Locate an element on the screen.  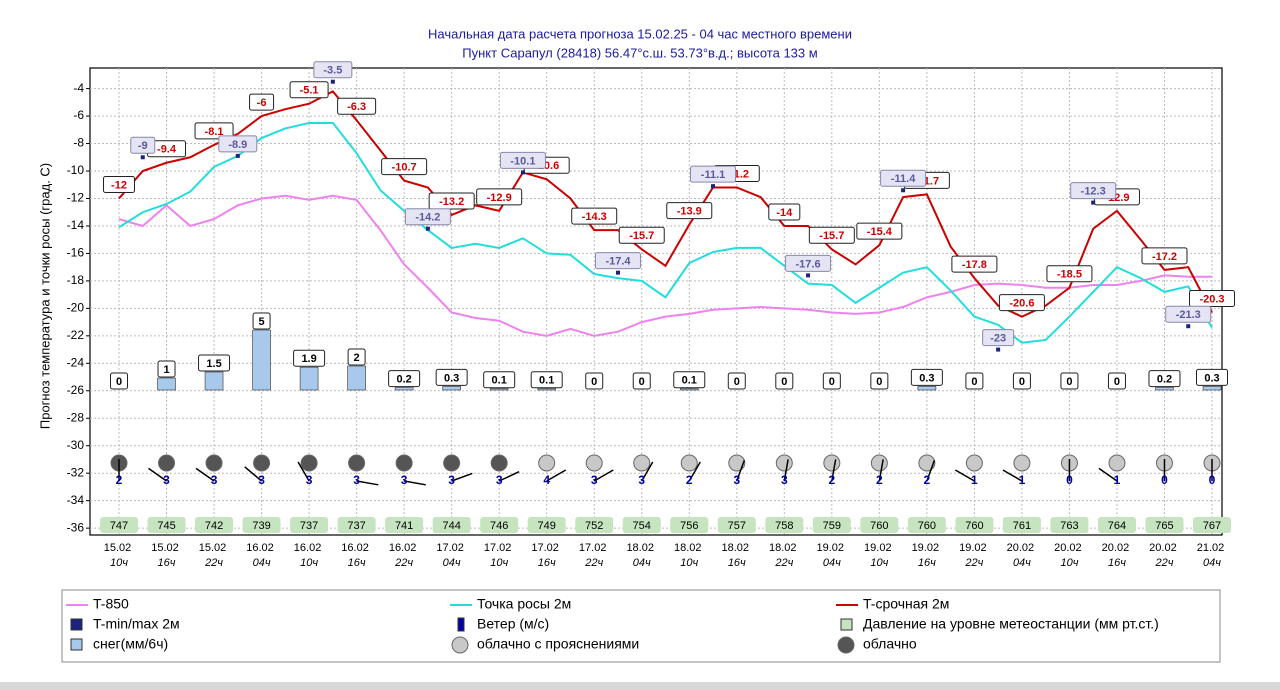
y-tick-label: -12 is located at coordinates (76, 198).